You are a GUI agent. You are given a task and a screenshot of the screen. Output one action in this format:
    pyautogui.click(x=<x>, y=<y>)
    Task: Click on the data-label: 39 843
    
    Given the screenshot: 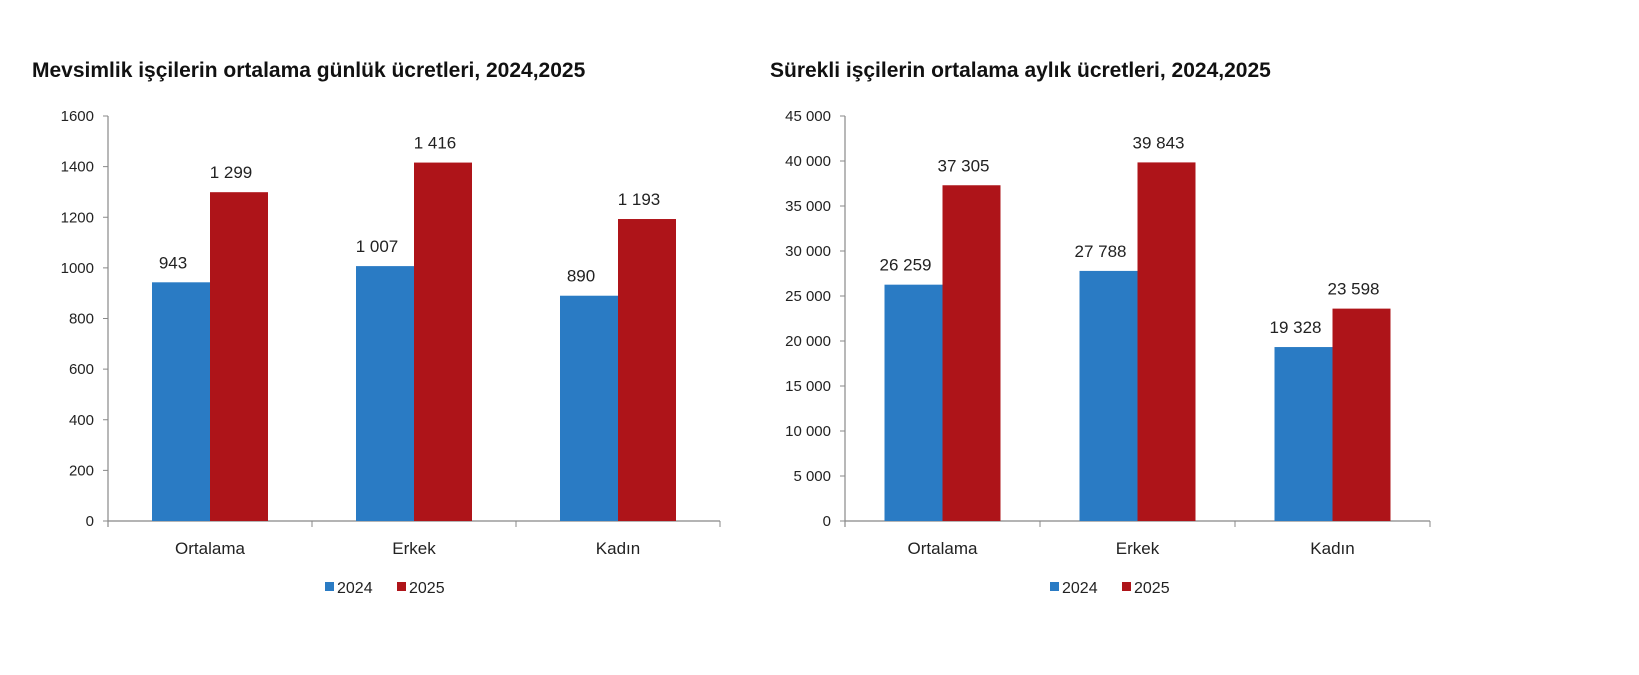 What is the action you would take?
    pyautogui.click(x=1159, y=142)
    